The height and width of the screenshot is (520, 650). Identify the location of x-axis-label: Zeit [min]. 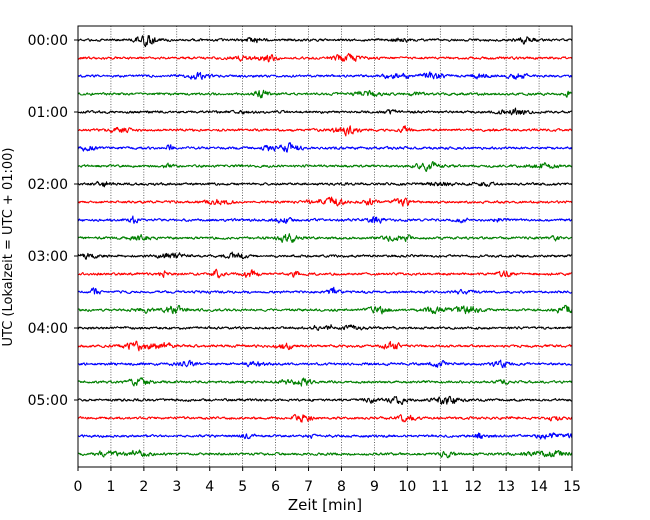
(325, 505).